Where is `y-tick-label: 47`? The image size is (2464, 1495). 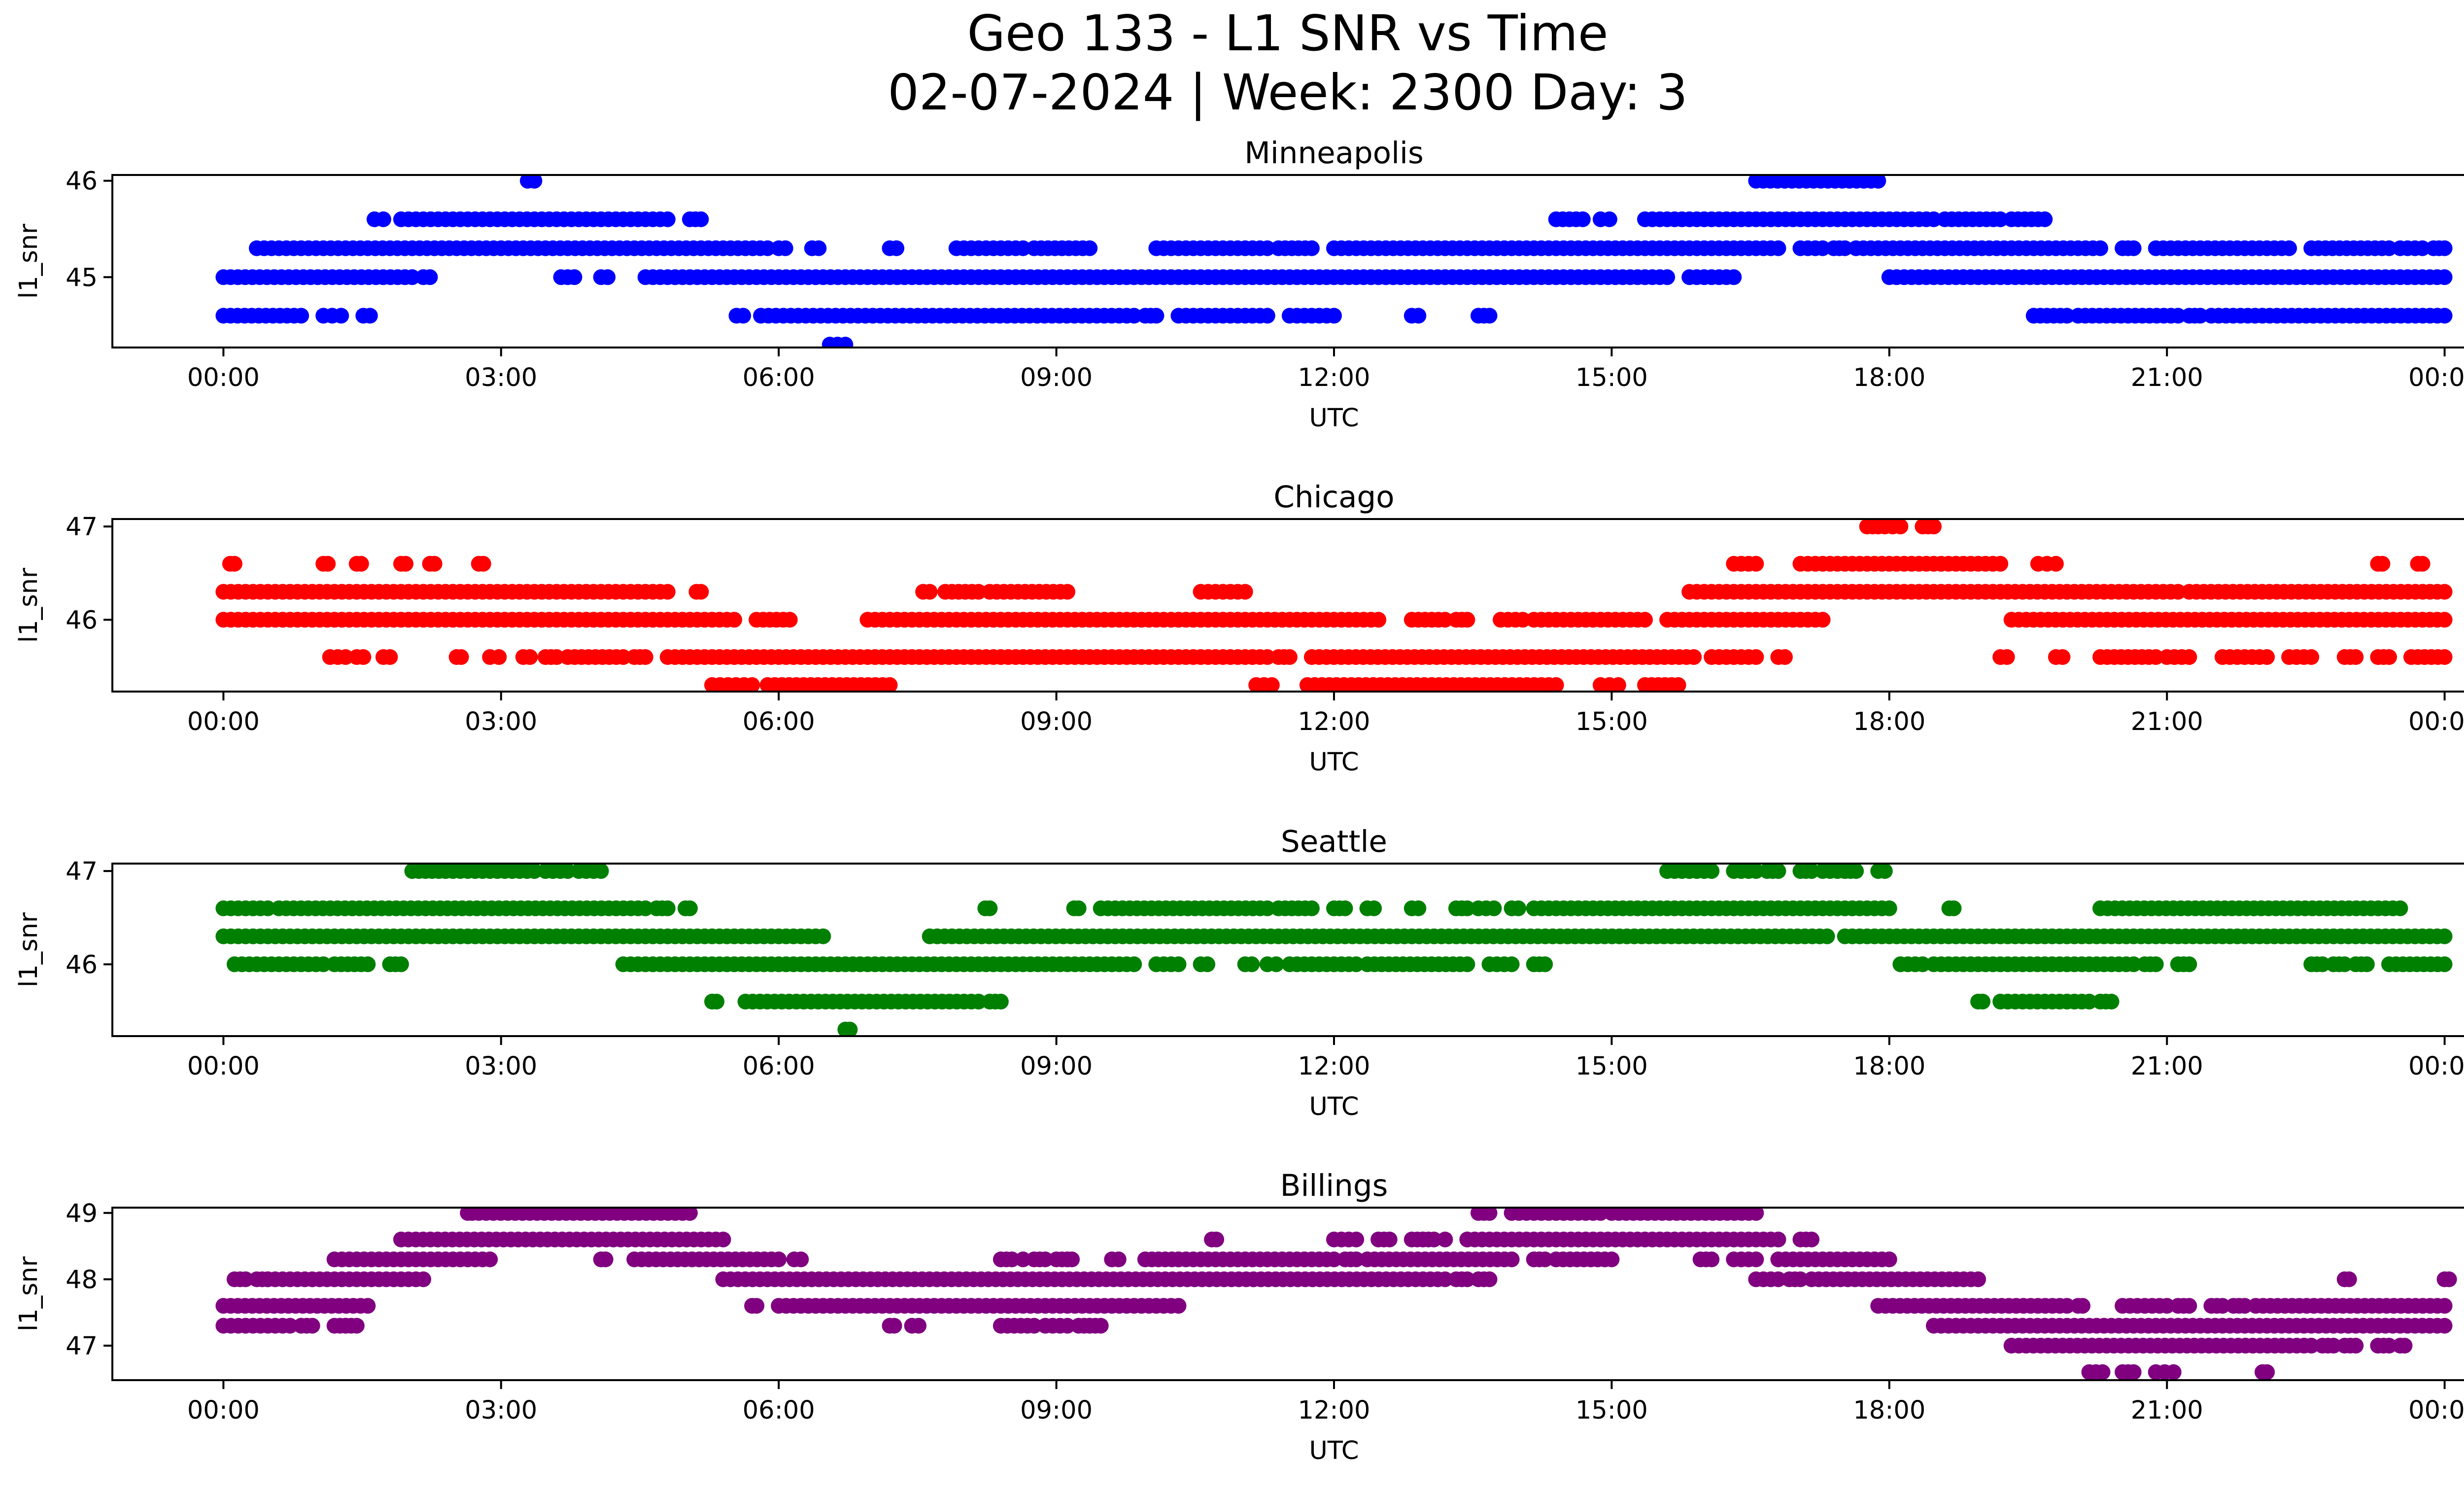 y-tick-label: 47 is located at coordinates (82, 1346).